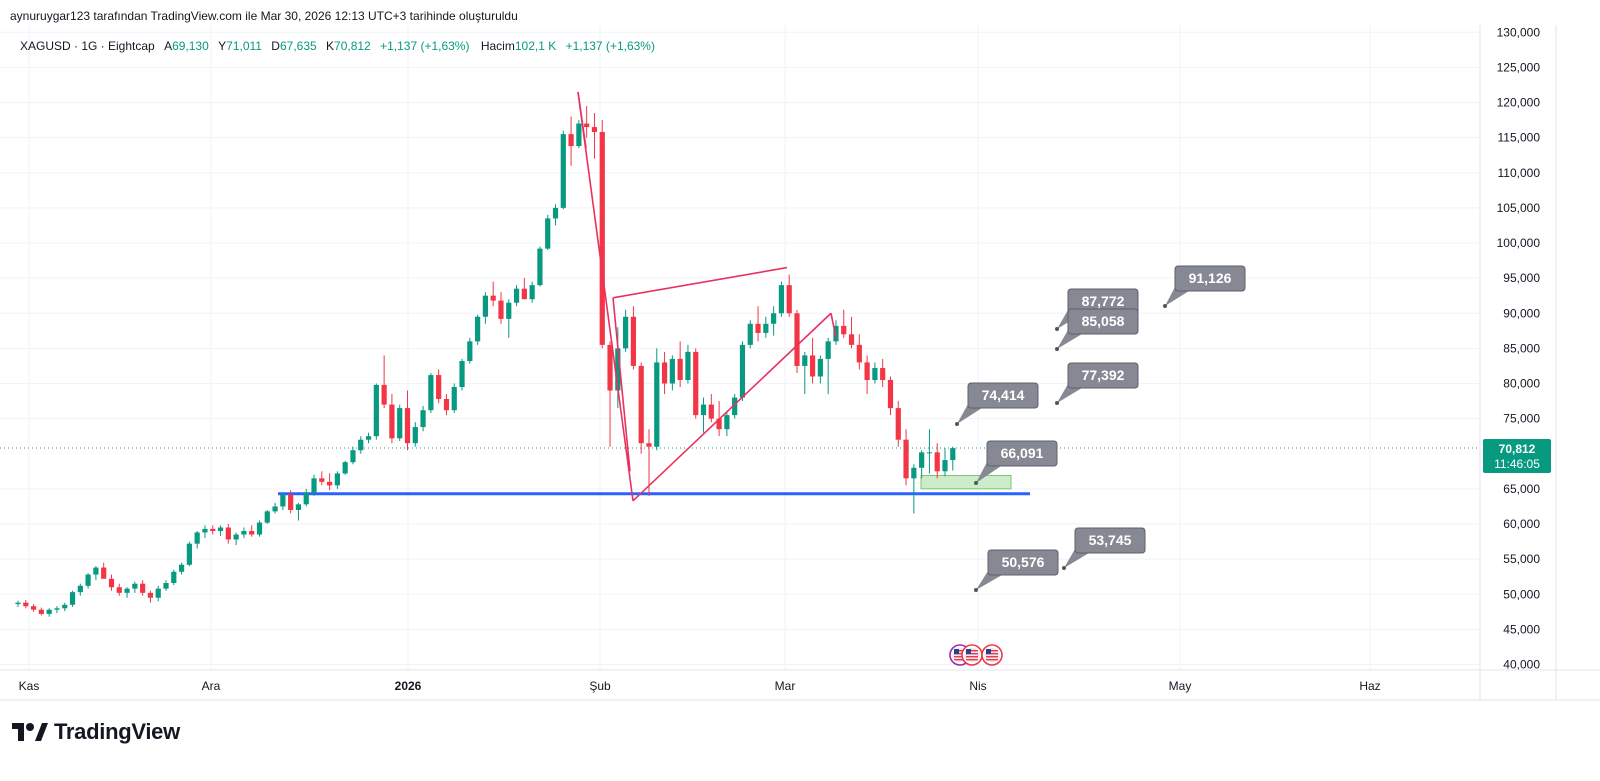 This screenshot has width=1600, height=781. What do you see at coordinates (707, 296) in the screenshot?
I see `pattern-drawing` at bounding box center [707, 296].